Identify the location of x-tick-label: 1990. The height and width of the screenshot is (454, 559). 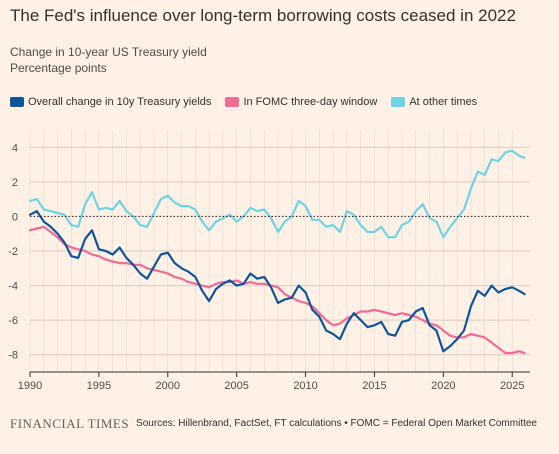
(30, 386).